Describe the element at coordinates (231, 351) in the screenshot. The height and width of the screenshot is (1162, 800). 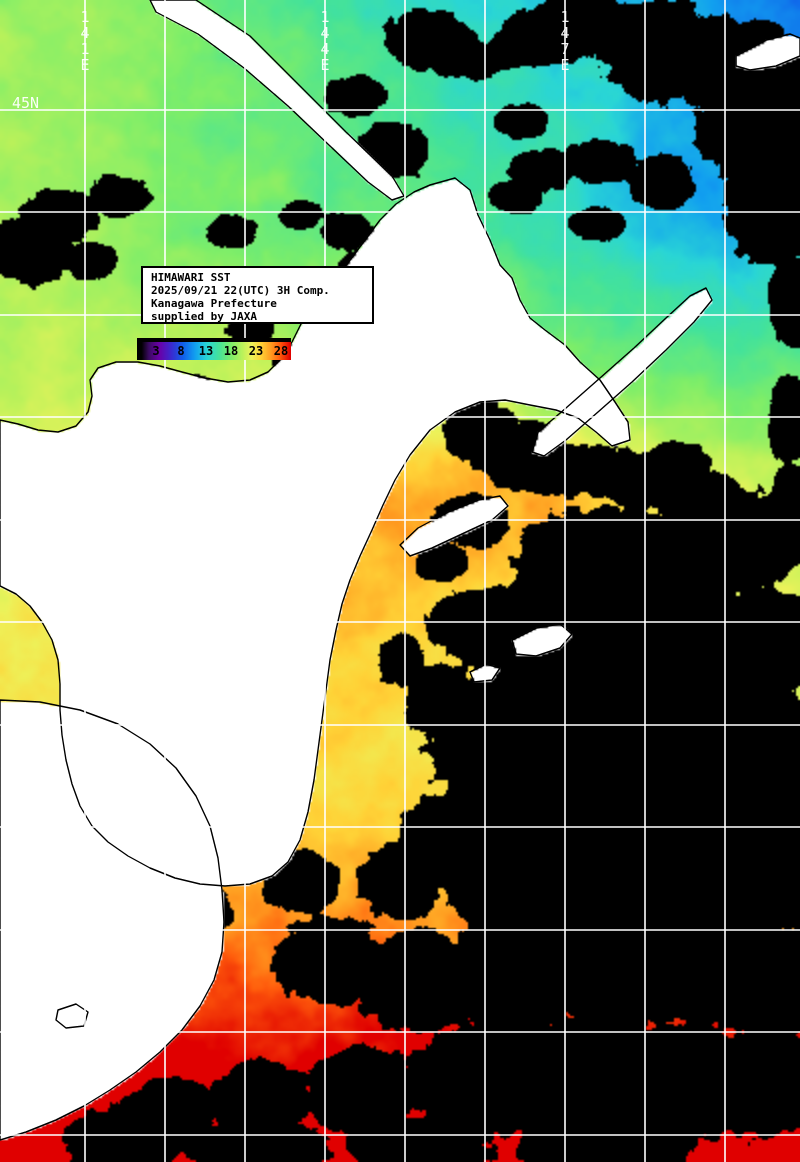
I see `colorbar-tick-18: 18` at that location.